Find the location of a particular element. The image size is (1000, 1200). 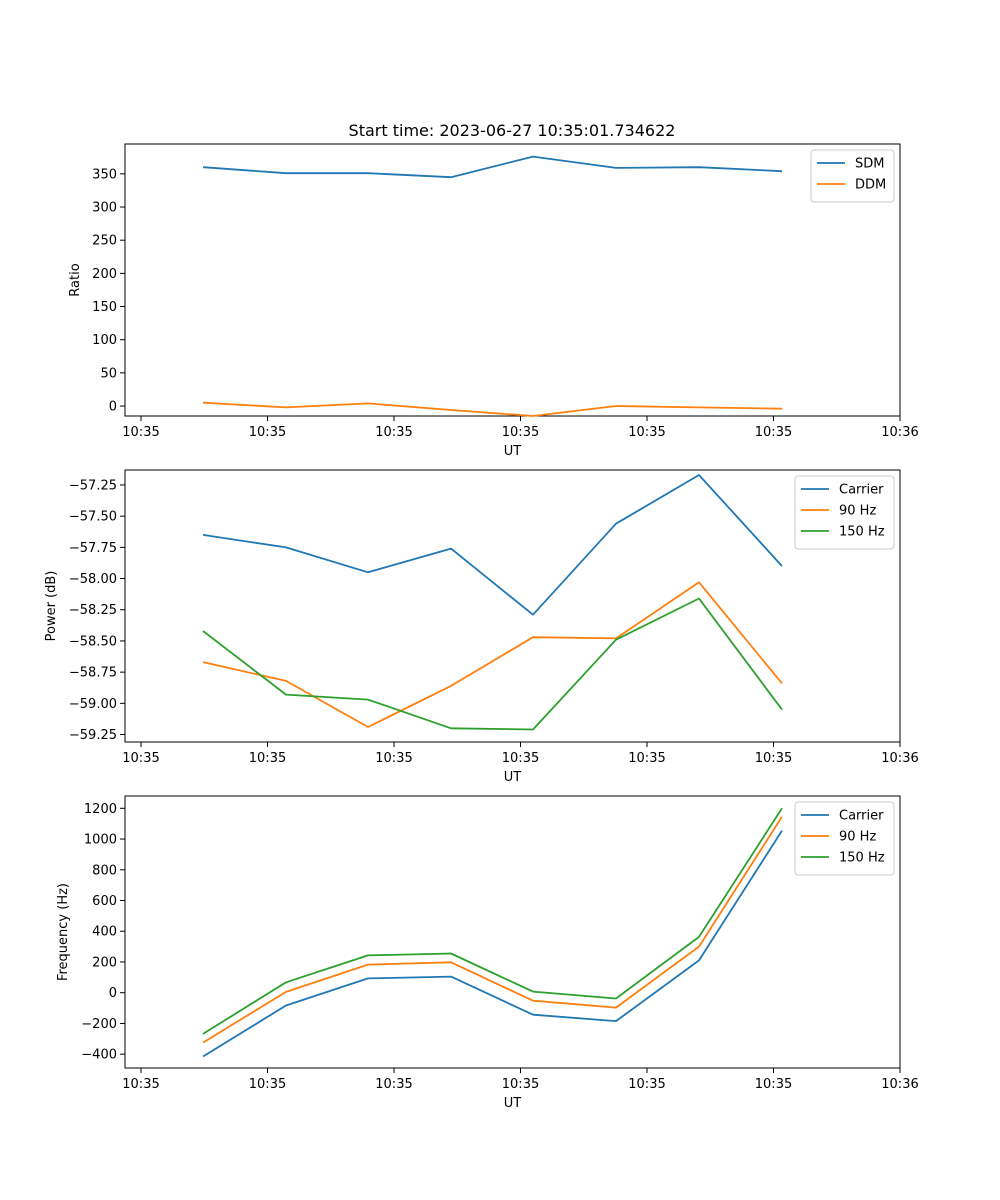

legend: SDM DDM is located at coordinates (852, 176).